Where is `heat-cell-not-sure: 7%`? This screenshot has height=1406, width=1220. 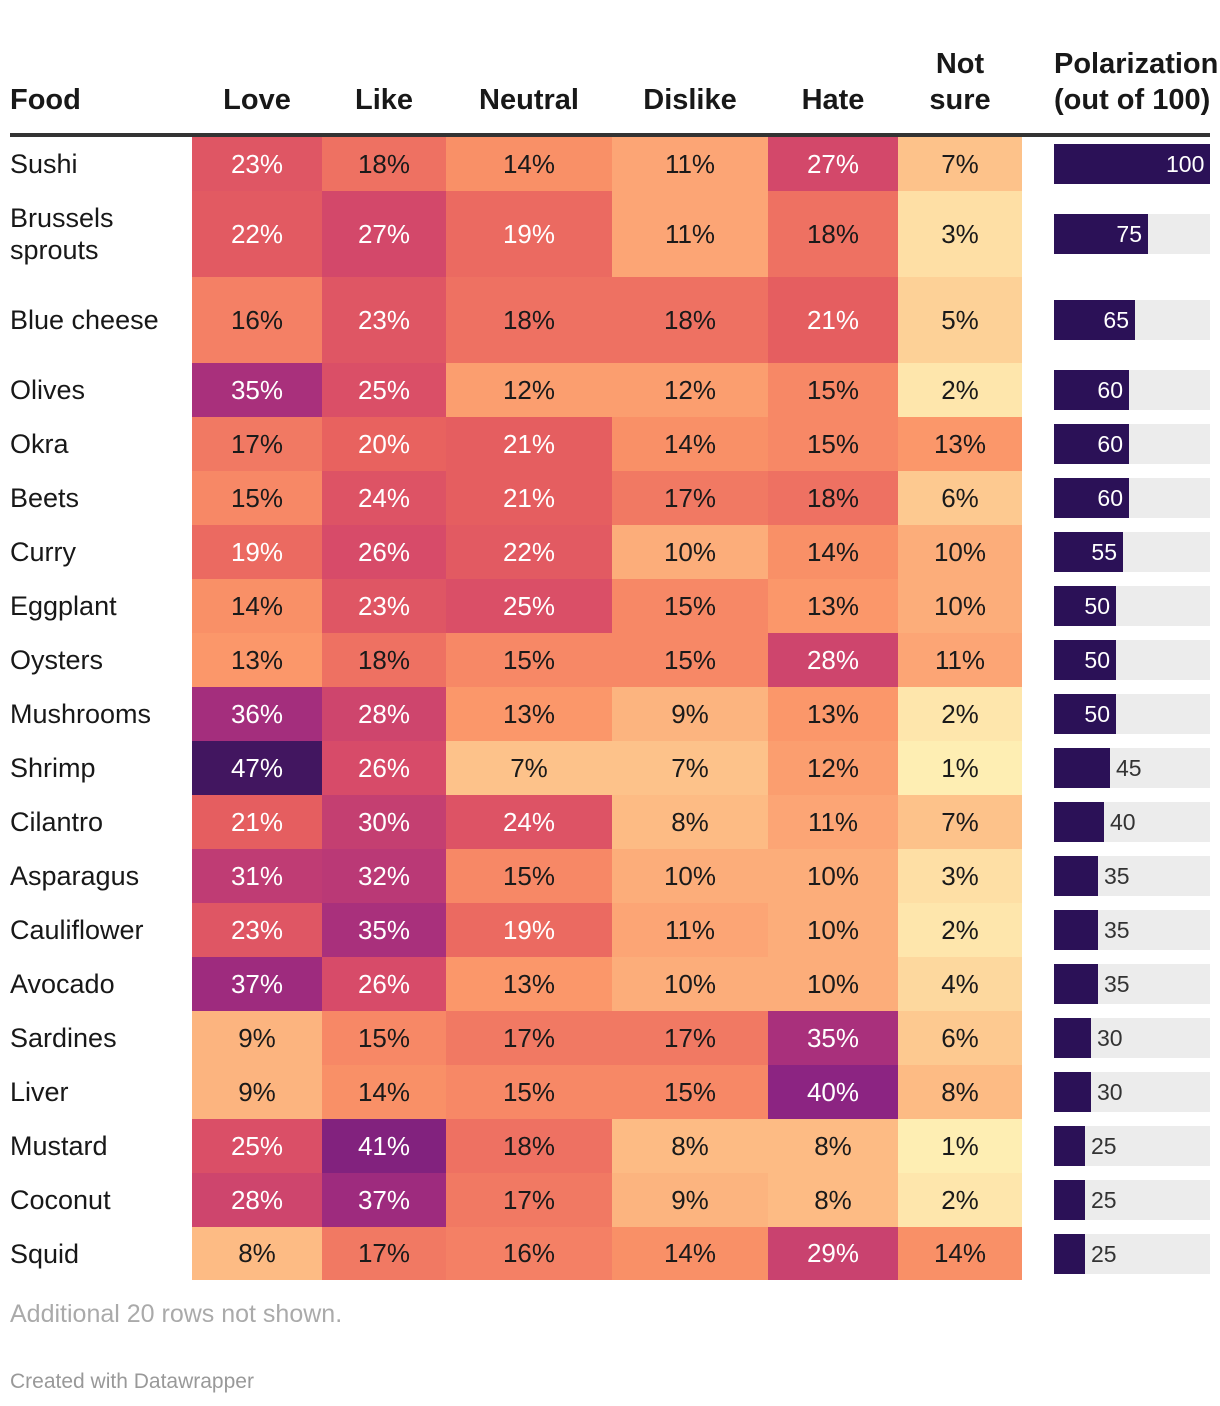
heat-cell-not-sure: 7% is located at coordinates (960, 164).